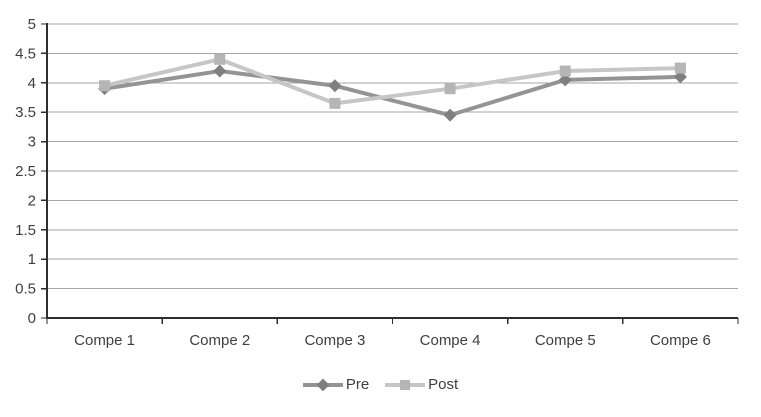 The image size is (761, 417). I want to click on x-tick-label: Compe 3, so click(334, 340).